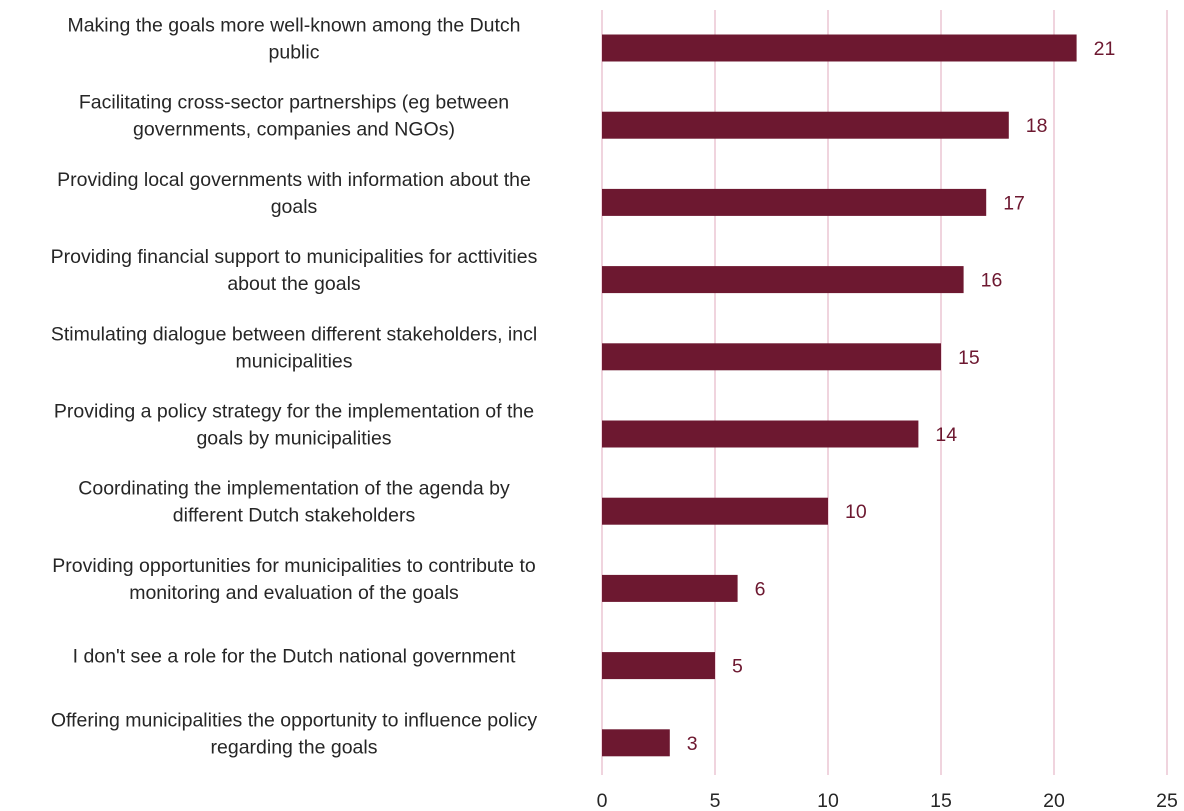  Describe the element at coordinates (760, 589) in the screenshot. I see `value-label-8: 6` at that location.